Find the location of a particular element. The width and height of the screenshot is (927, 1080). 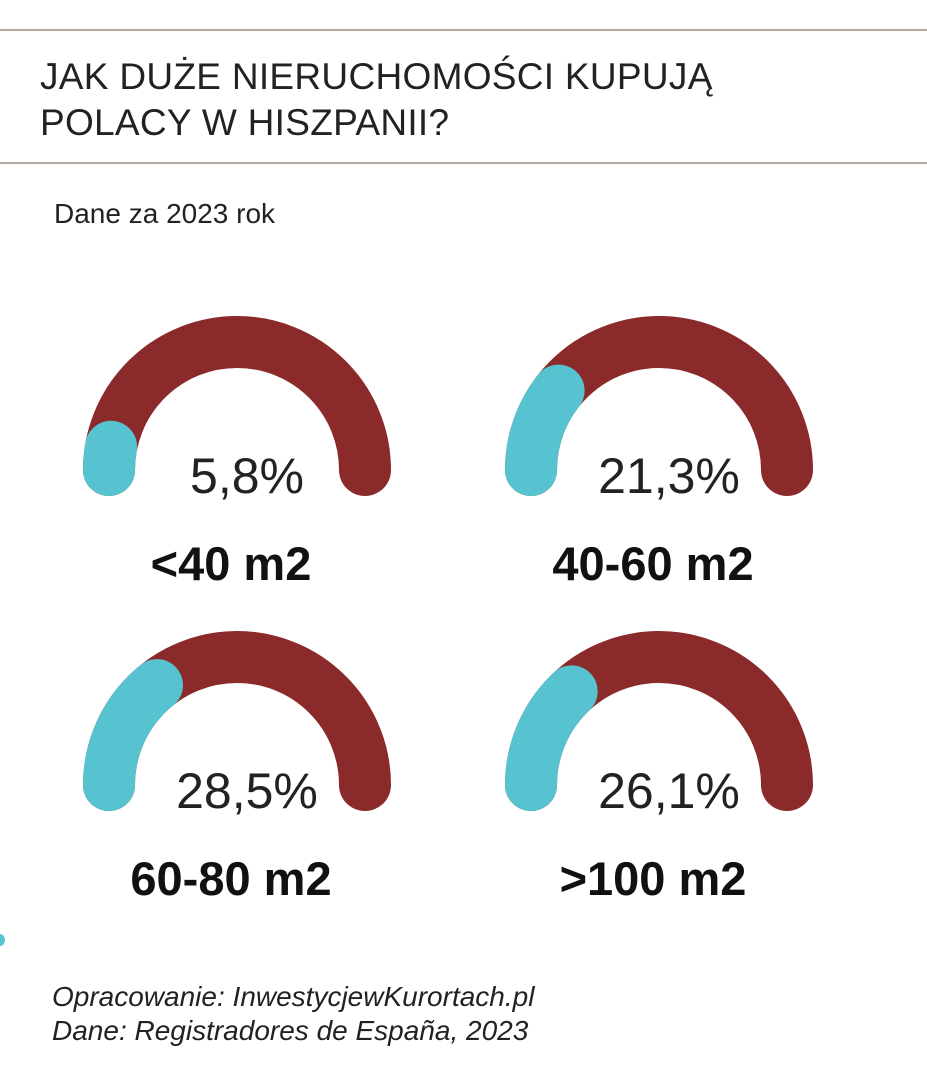

gauge-3: 28,5% 60-80 m2 is located at coordinates (237, 768).